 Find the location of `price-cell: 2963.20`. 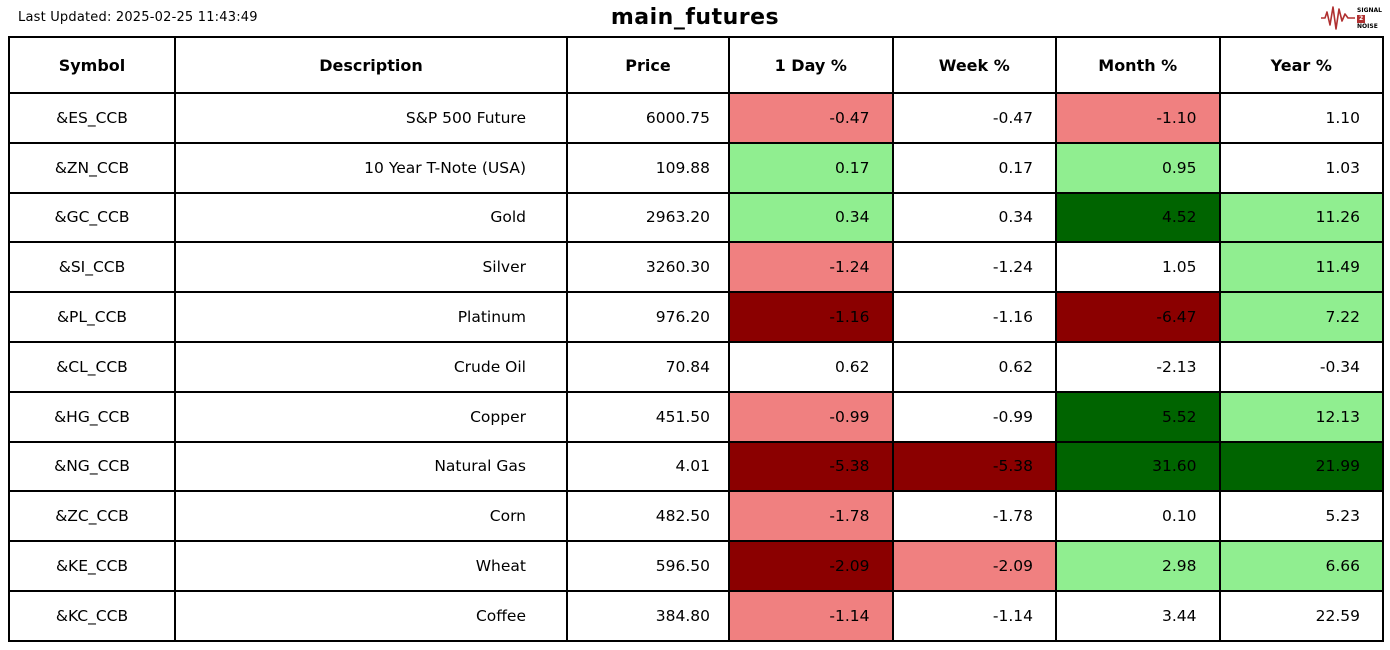

price-cell: 2963.20 is located at coordinates (648, 217).